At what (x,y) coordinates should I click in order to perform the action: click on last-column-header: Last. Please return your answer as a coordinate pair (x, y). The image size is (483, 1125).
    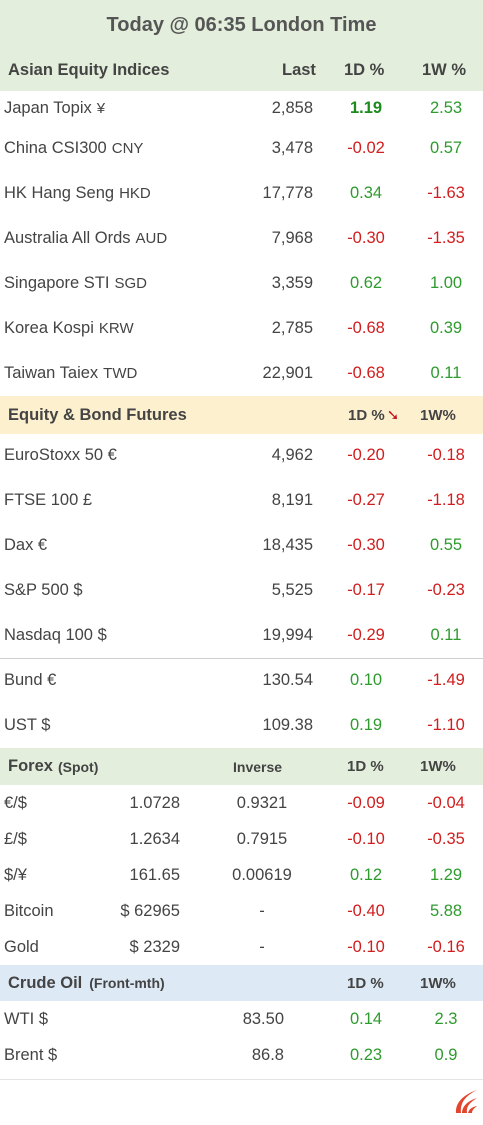
    Looking at the image, I should click on (299, 70).